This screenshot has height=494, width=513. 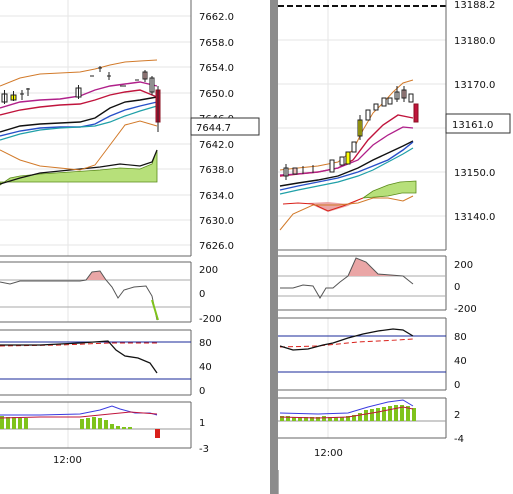 I want to click on current-price-tag: 13161.0, so click(x=478, y=123).